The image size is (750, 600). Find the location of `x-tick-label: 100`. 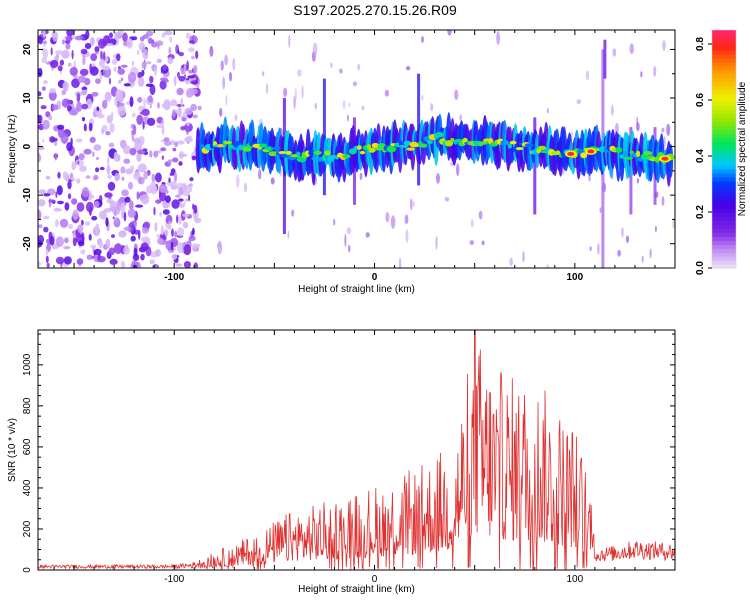

x-tick-label: 100 is located at coordinates (574, 277).